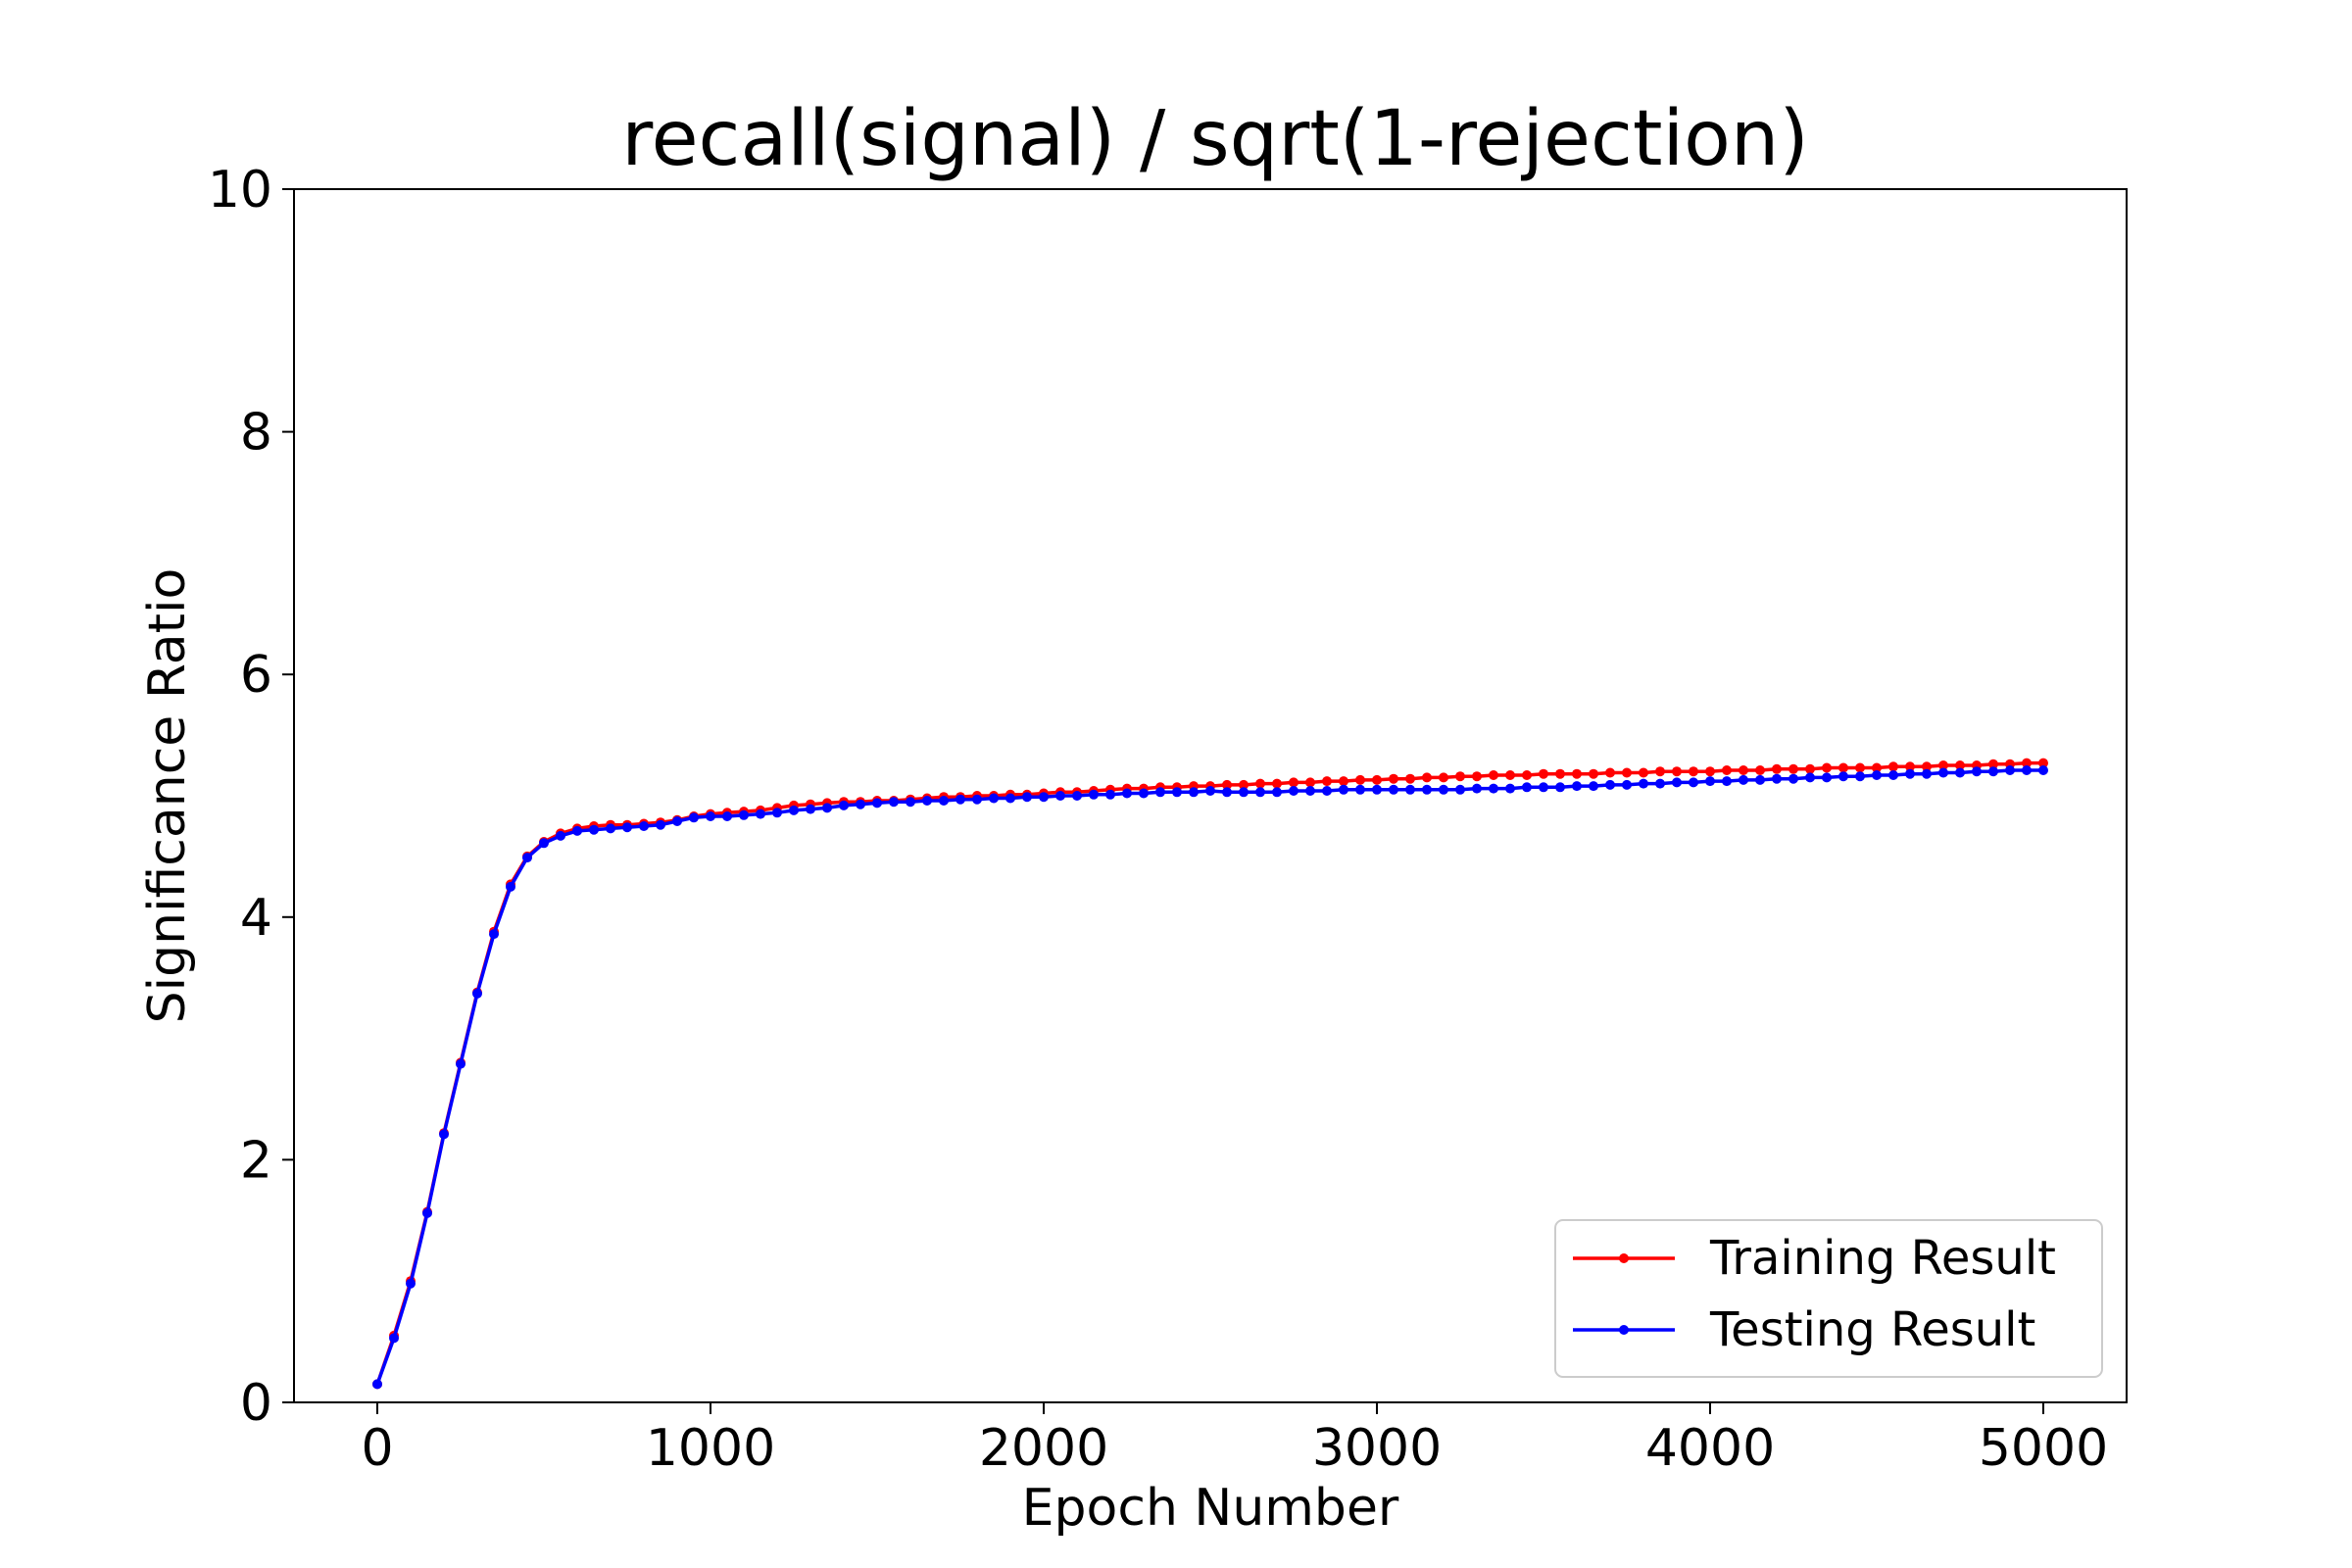 The image size is (2352, 1568). Describe the element at coordinates (710, 1448) in the screenshot. I see `x-tick-label: 1000` at that location.